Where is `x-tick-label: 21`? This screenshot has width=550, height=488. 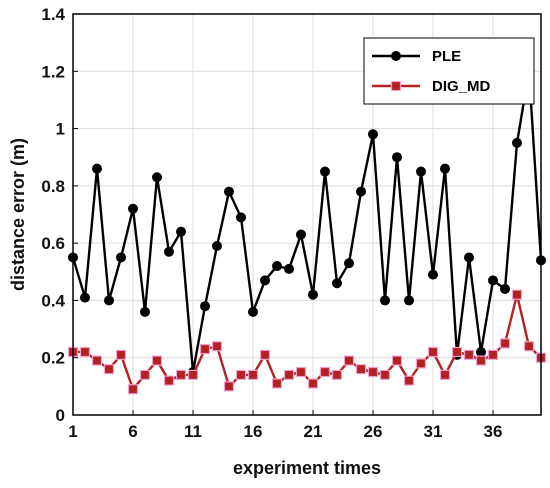 x-tick-label: 21 is located at coordinates (313, 431).